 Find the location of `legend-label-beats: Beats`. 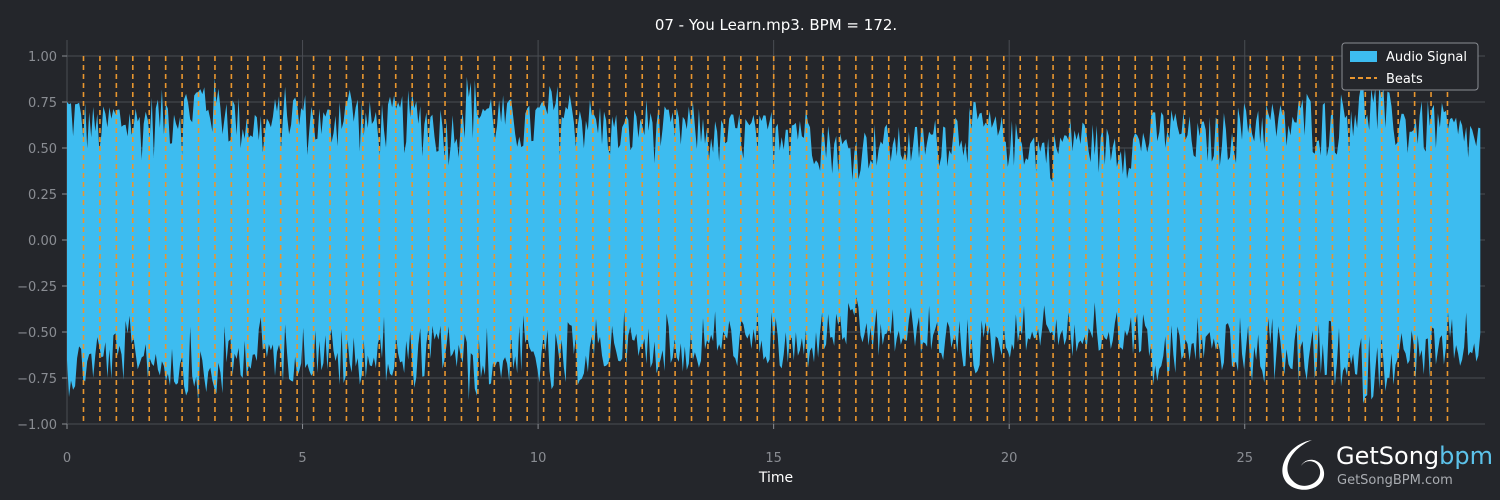

legend-label-beats: Beats is located at coordinates (1404, 79).